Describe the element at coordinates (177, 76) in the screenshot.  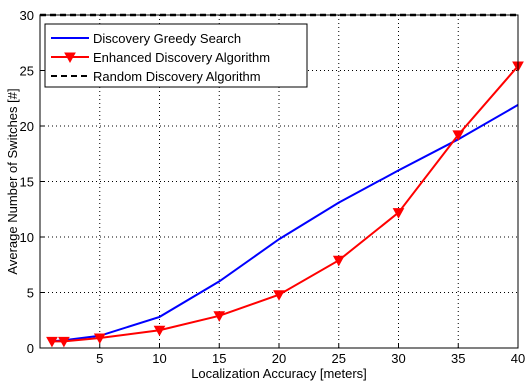
I see `legend-label: Random Discovery Algorithm` at that location.